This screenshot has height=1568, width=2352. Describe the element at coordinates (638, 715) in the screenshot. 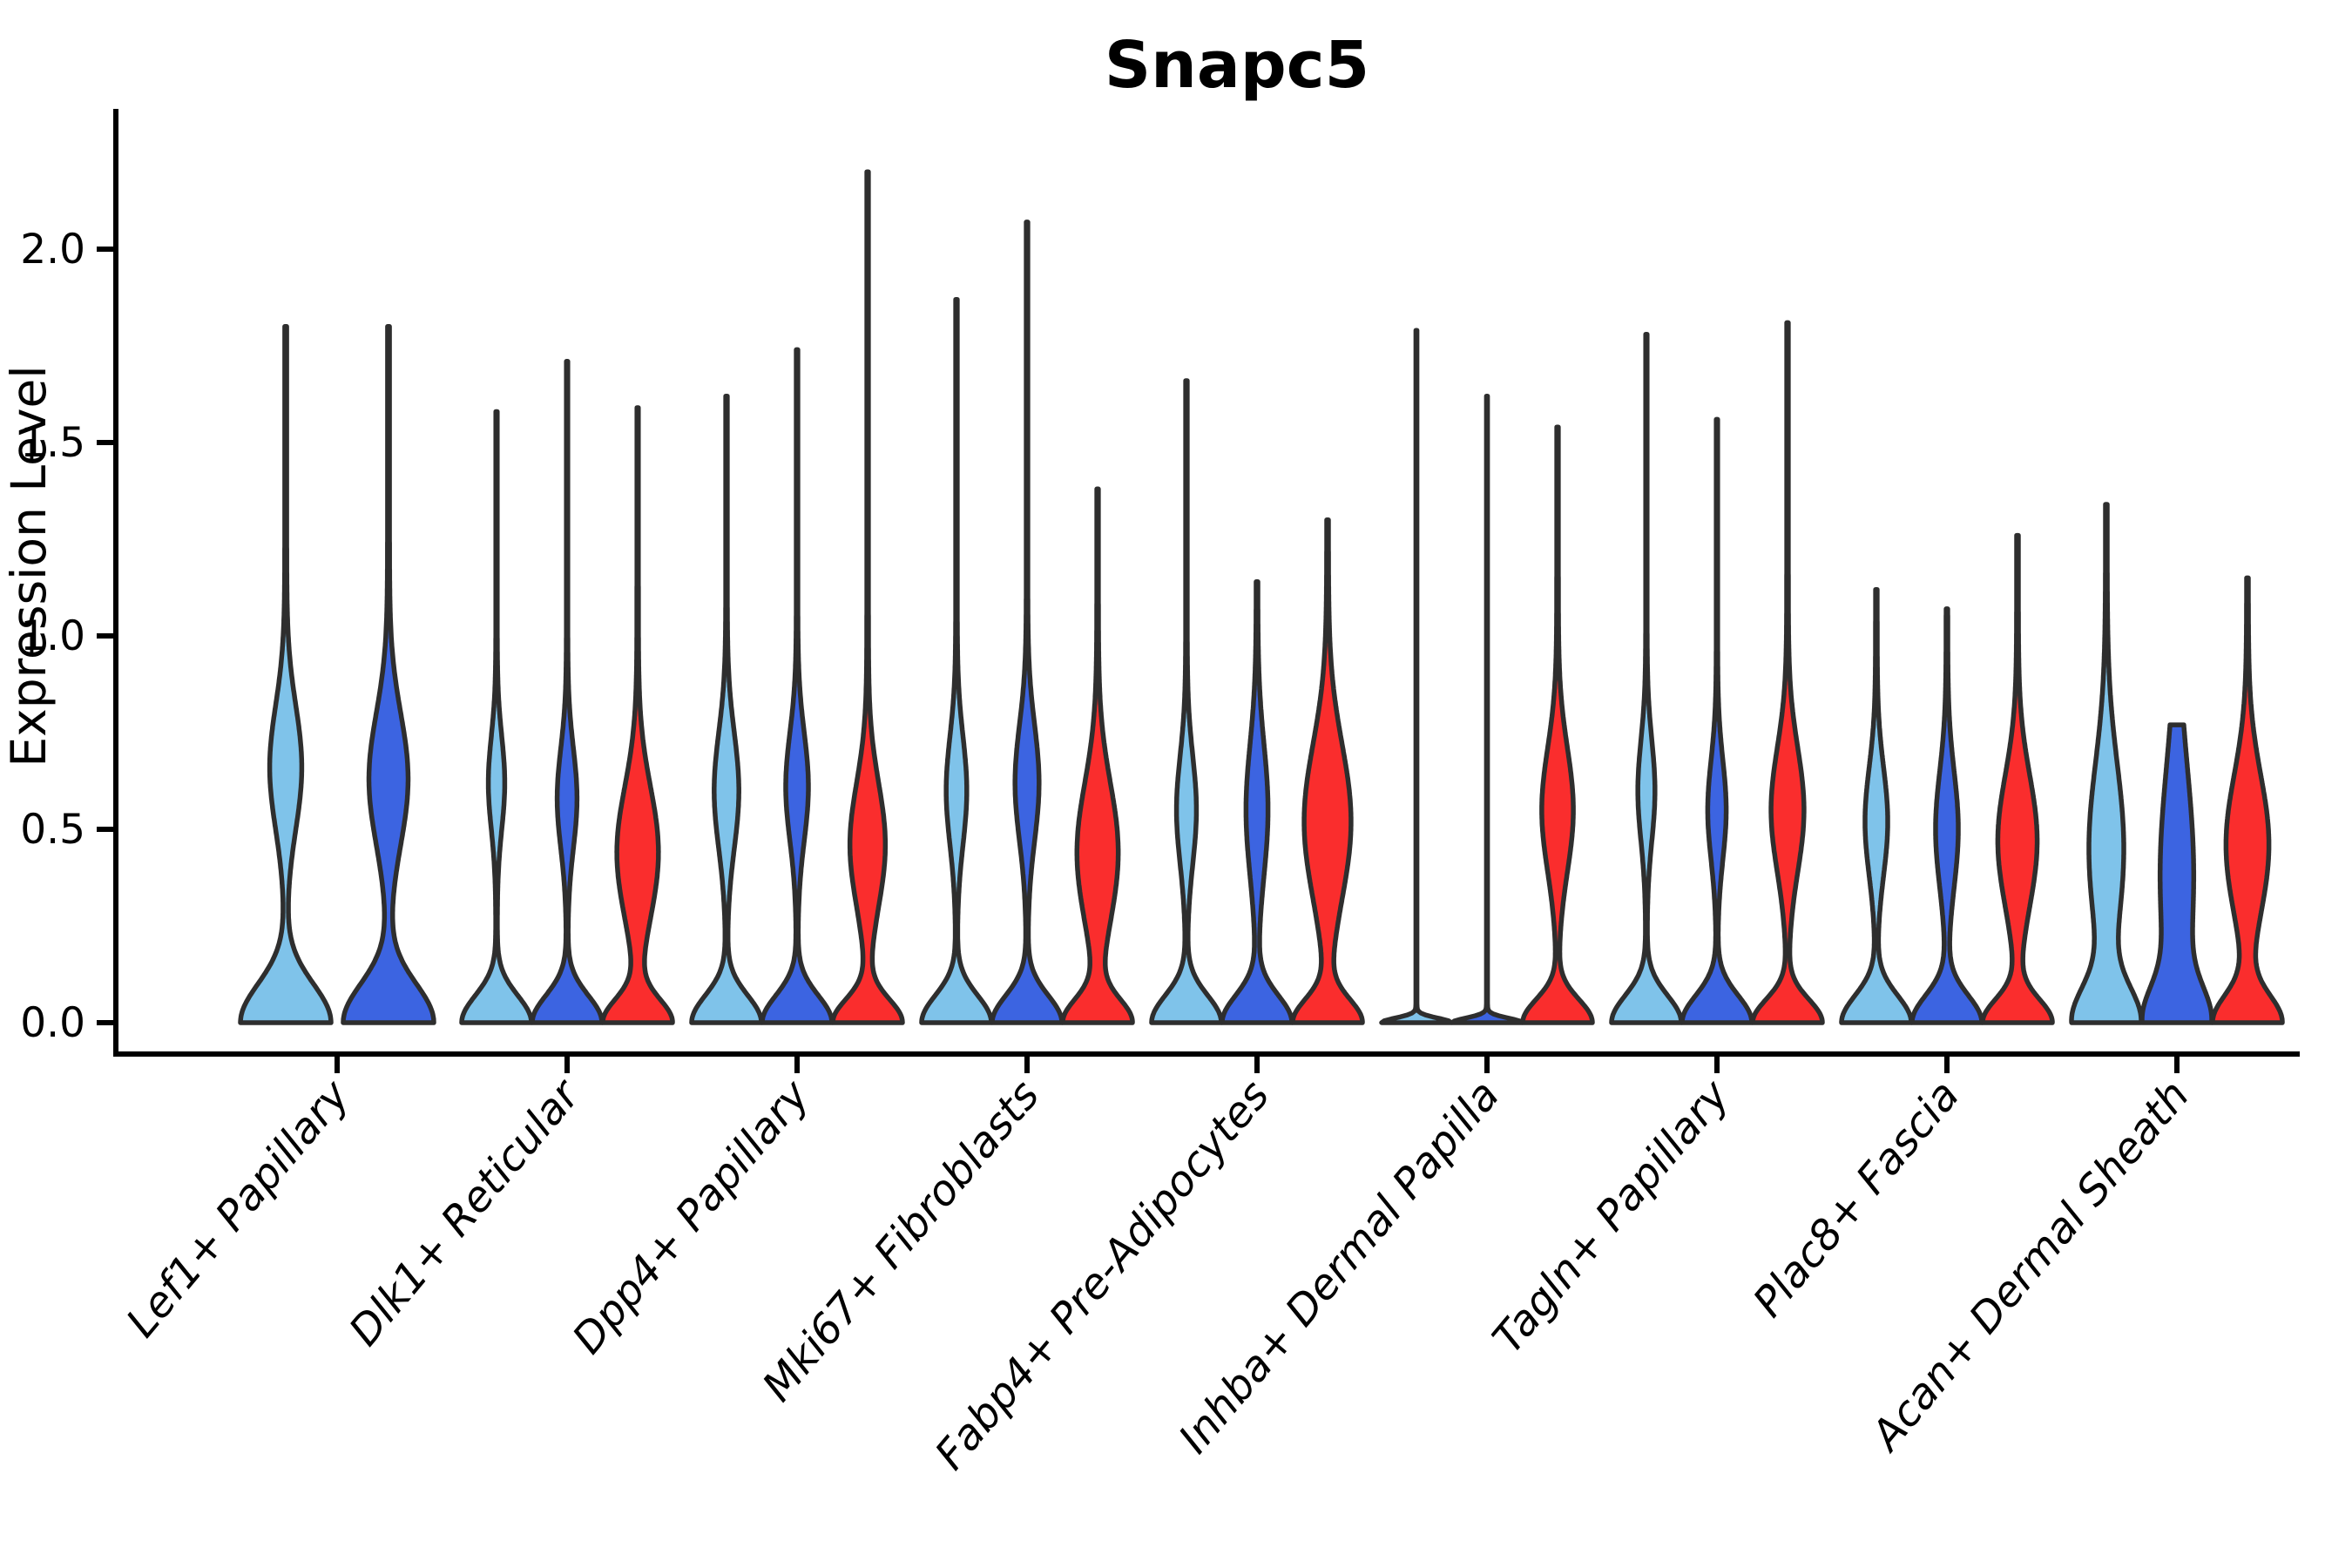

I see `violin-dlk1-red-sample` at that location.